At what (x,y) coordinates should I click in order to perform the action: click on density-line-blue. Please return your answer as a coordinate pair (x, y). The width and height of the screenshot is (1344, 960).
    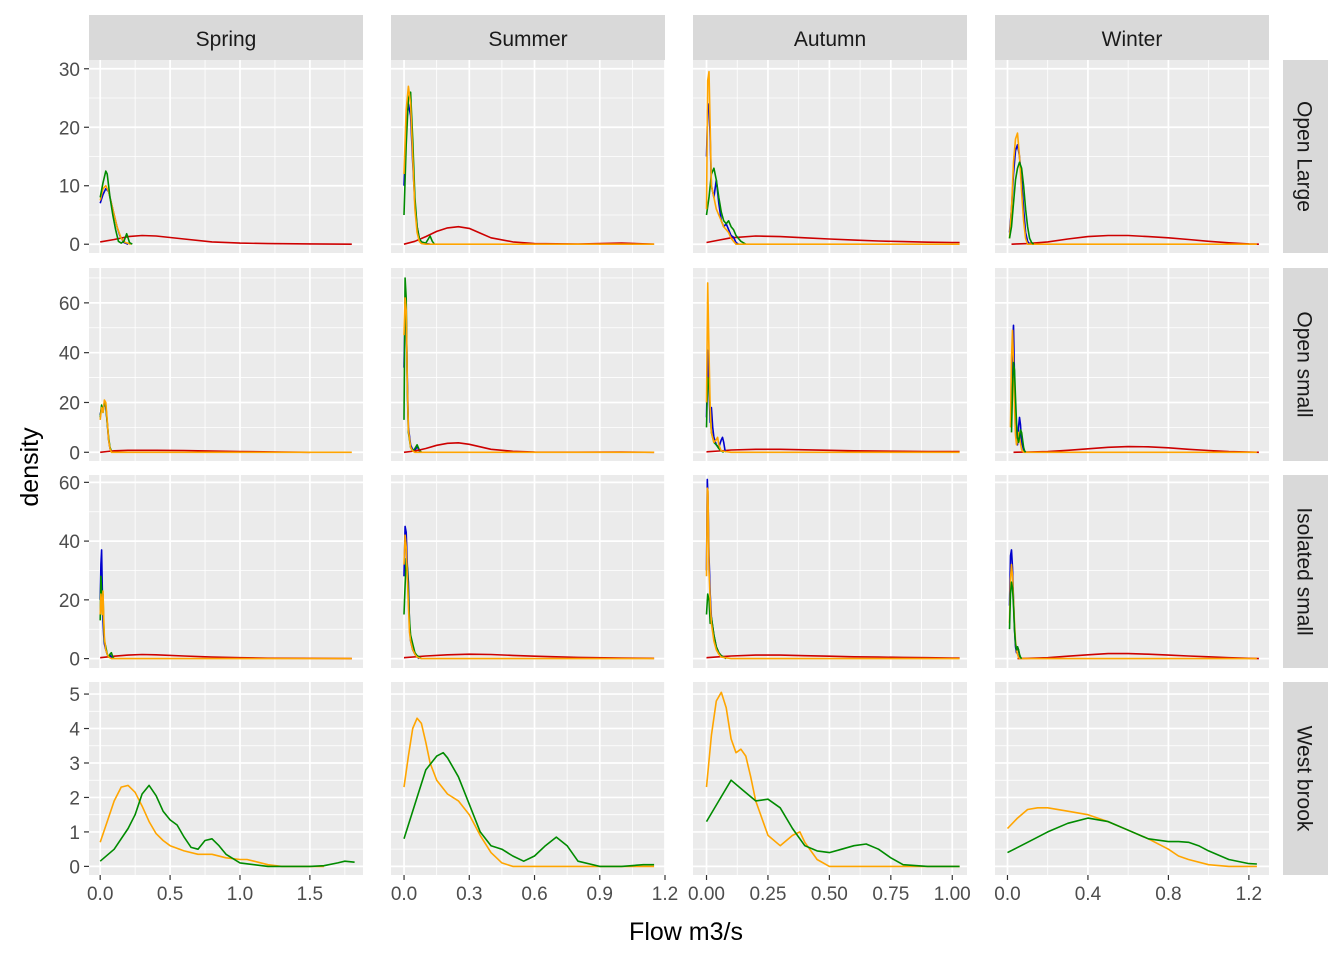
    Looking at the image, I should click on (1018, 388).